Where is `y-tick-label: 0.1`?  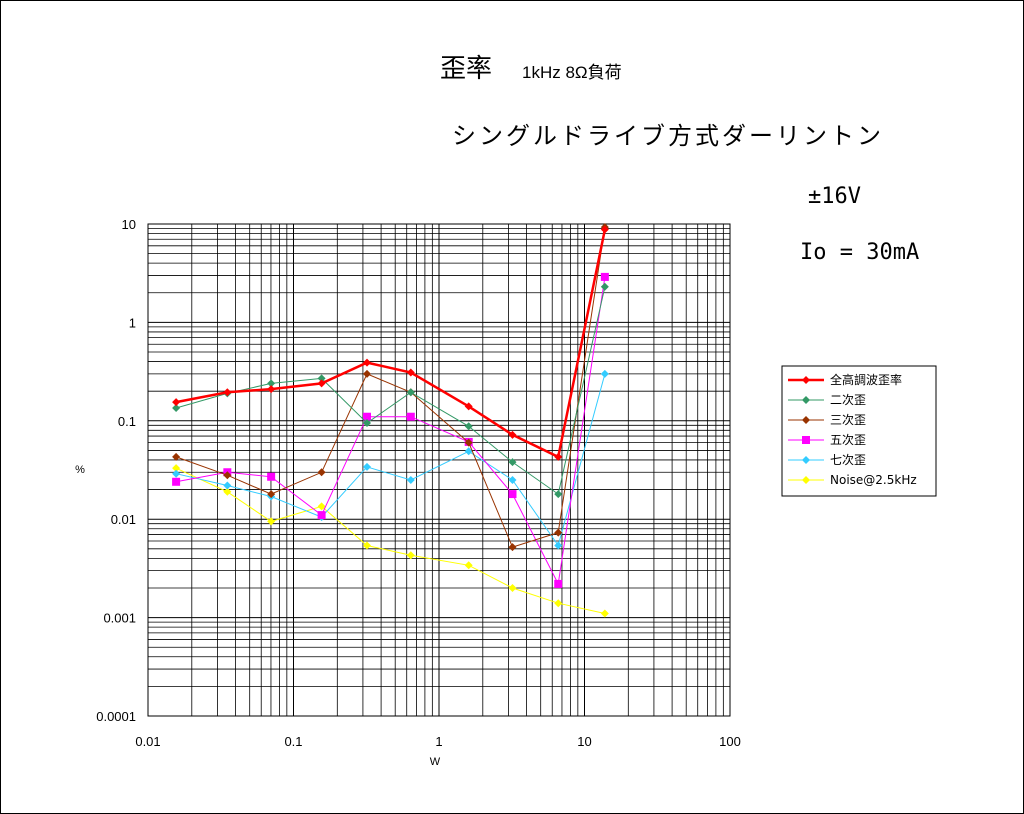 y-tick-label: 0.1 is located at coordinates (127, 421).